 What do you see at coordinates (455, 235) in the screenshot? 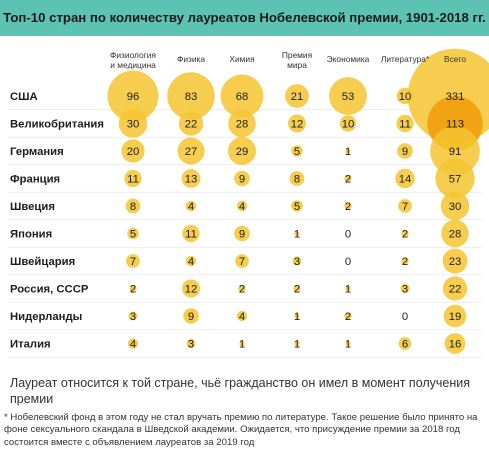
I see `value-label: 28` at bounding box center [455, 235].